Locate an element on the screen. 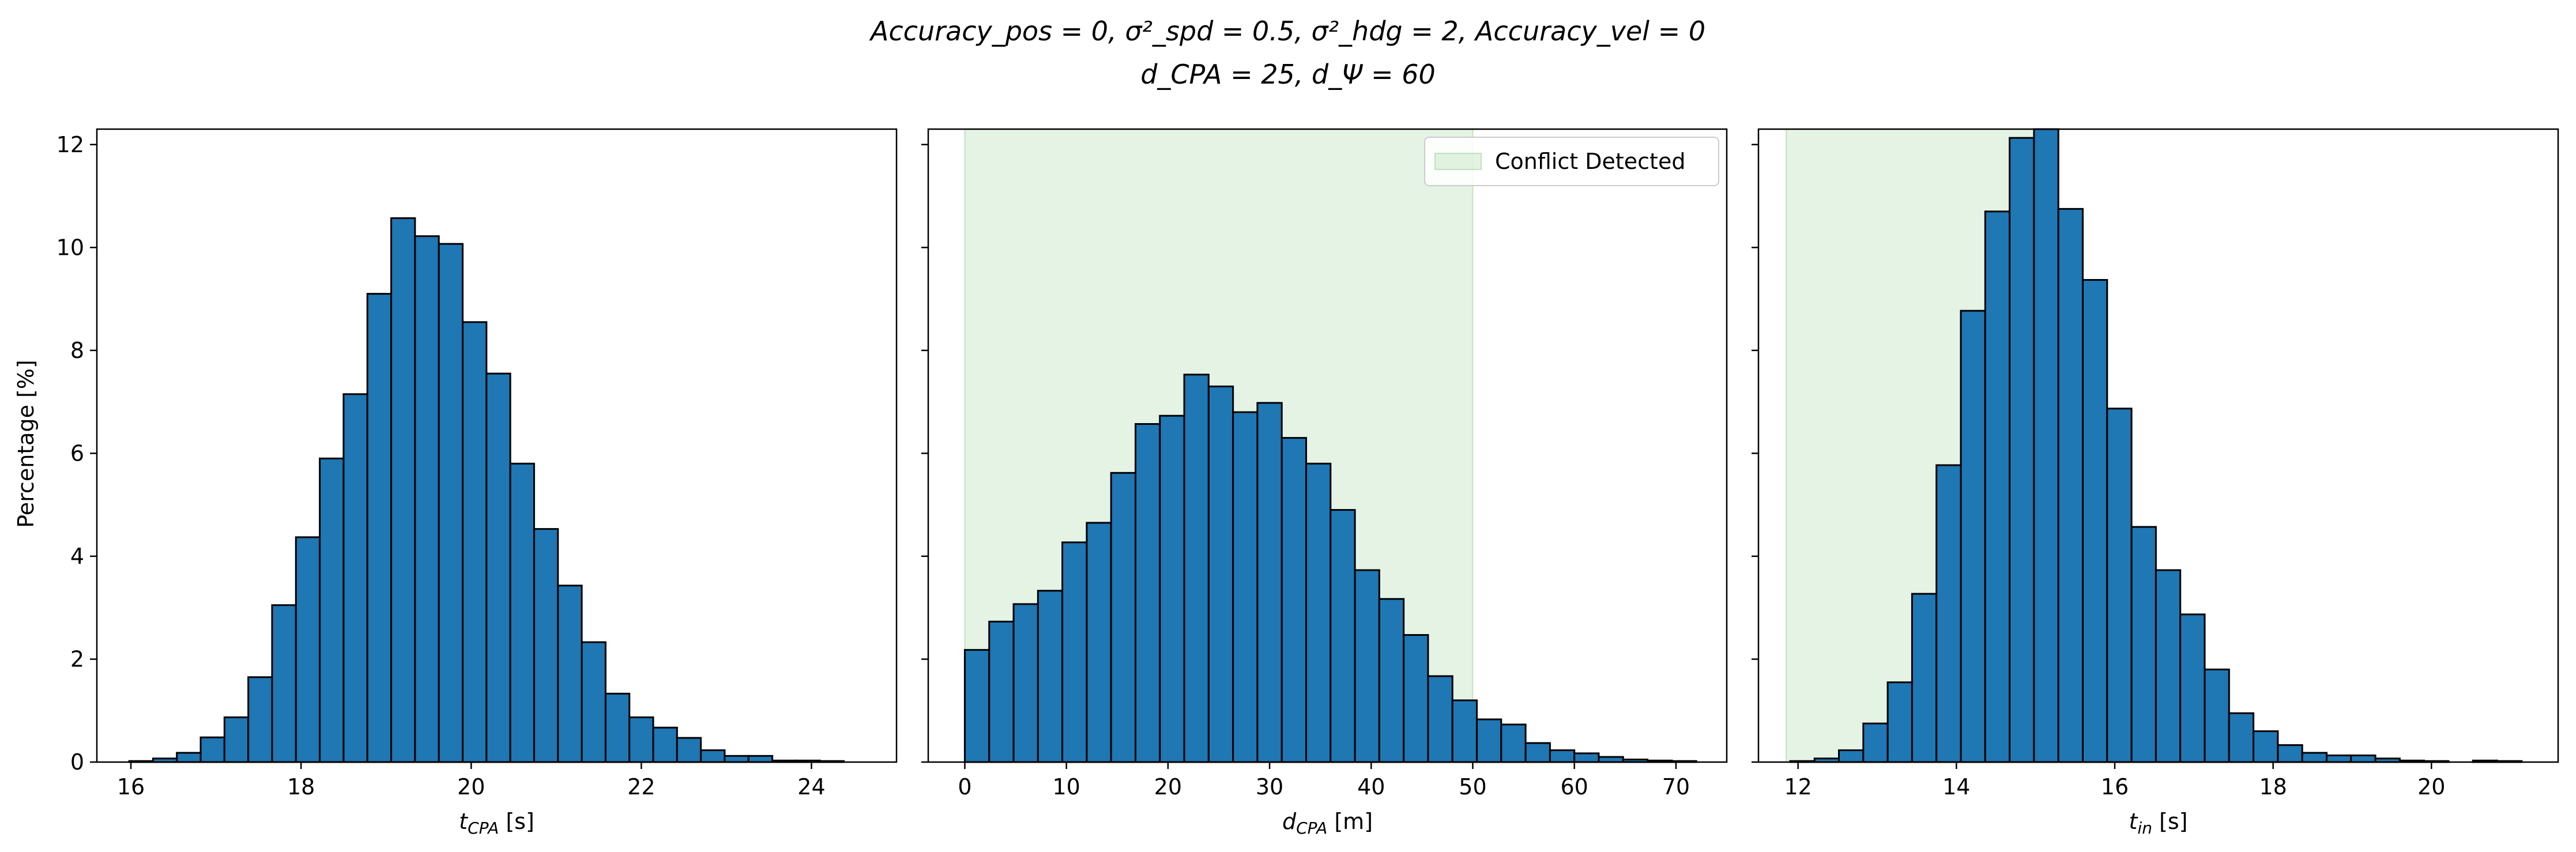 The height and width of the screenshot is (852, 2576). x-tick-label: 30 is located at coordinates (1269, 787).